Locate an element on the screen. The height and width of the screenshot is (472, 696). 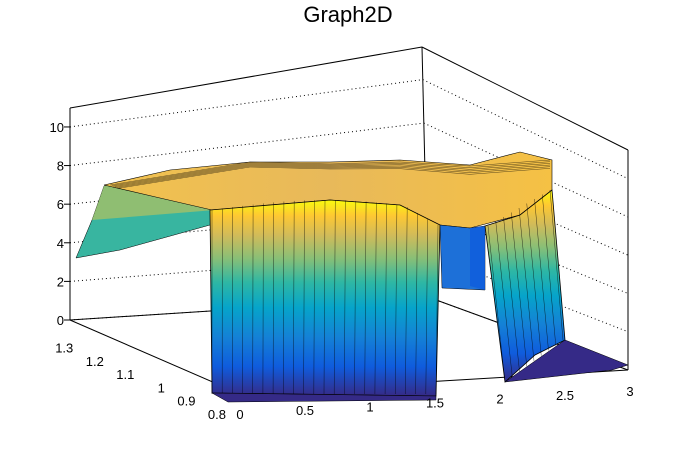
z-tick-label: 6 is located at coordinates (60, 204).